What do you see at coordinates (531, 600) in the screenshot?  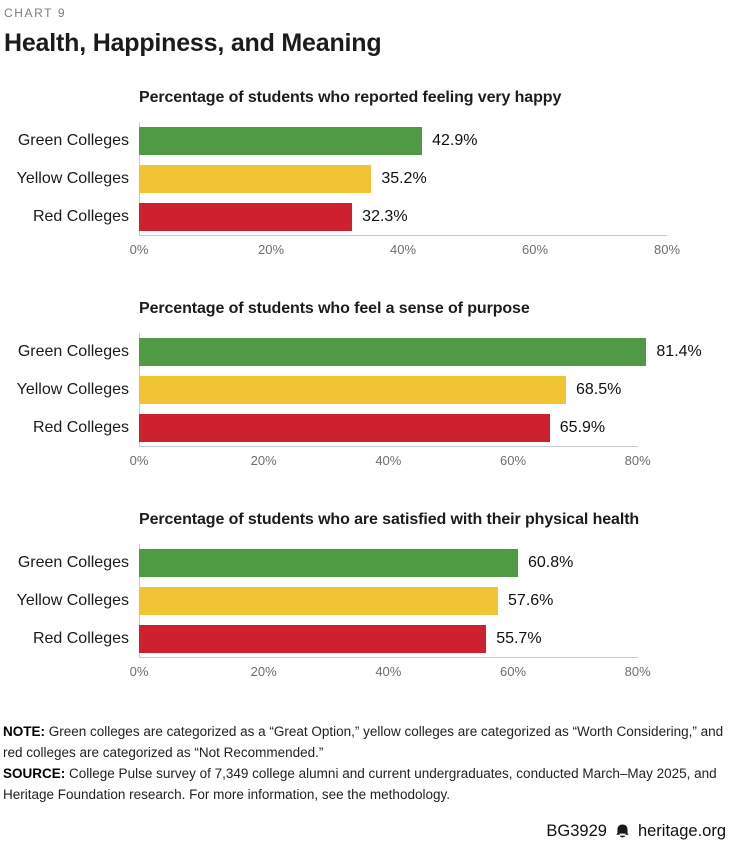 I see `value-label: 57.6%` at bounding box center [531, 600].